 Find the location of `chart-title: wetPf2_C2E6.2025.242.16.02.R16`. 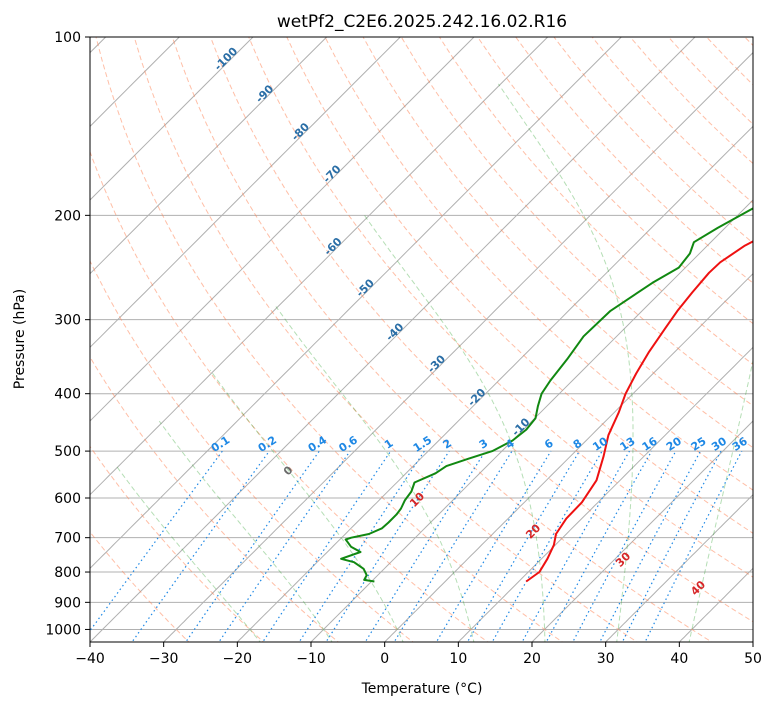

chart-title: wetPf2_C2E6.2025.242.16.02.R16 is located at coordinates (422, 22).